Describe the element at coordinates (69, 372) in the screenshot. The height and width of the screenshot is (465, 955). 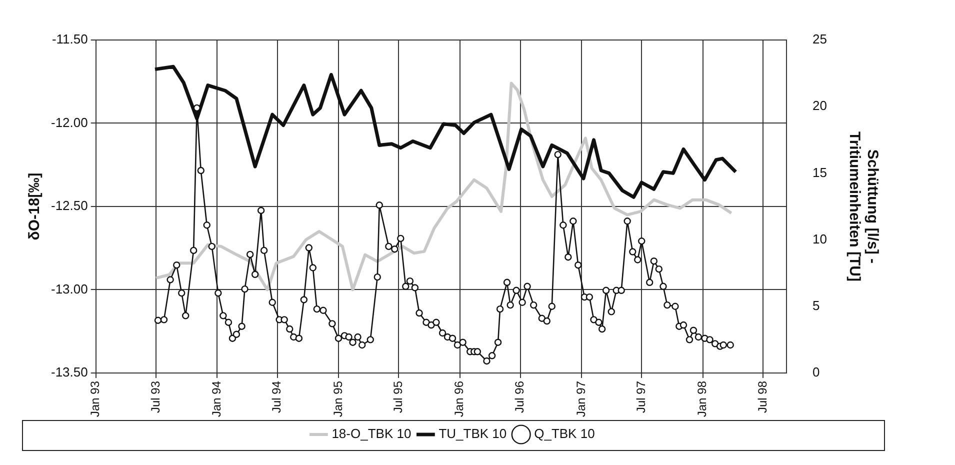
I see `y-tick-label: -13.50` at that location.